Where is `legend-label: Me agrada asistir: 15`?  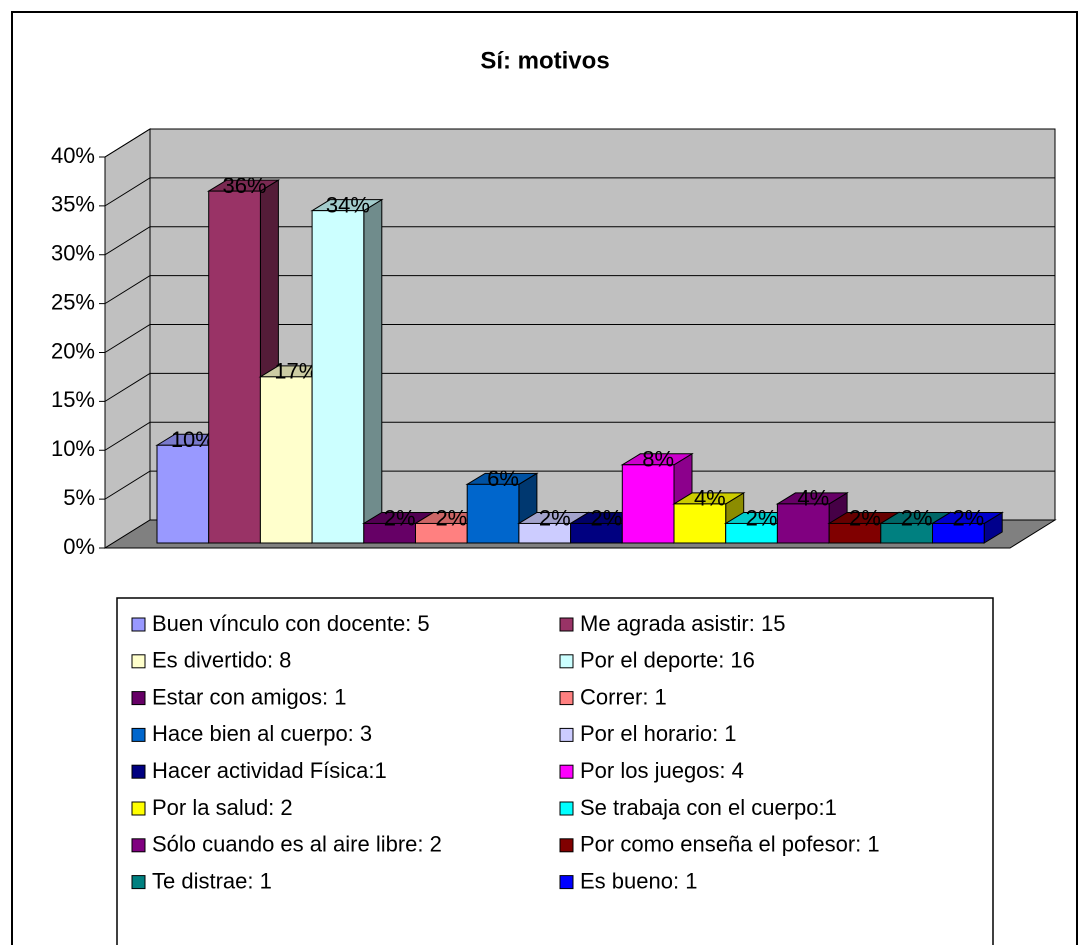 legend-label: Me agrada asistir: 15 is located at coordinates (682, 623).